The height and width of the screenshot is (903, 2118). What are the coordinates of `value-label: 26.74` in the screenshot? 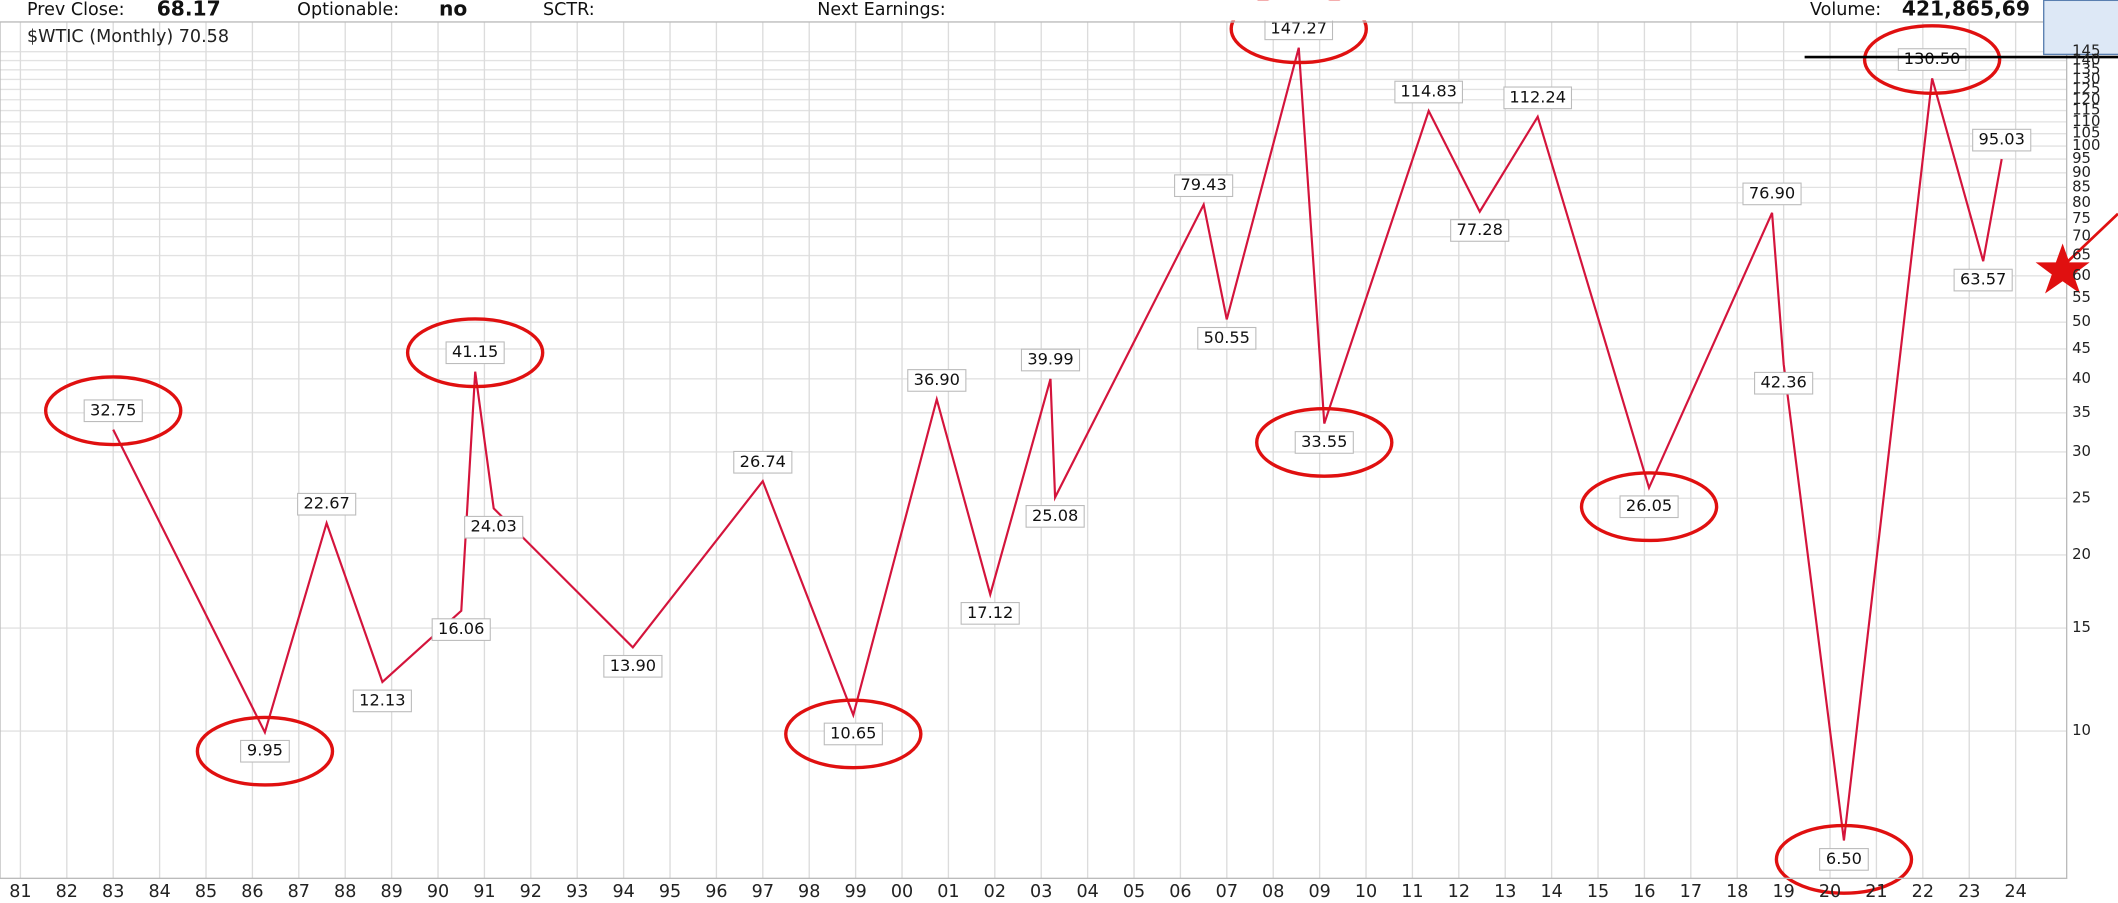 It's located at (763, 461).